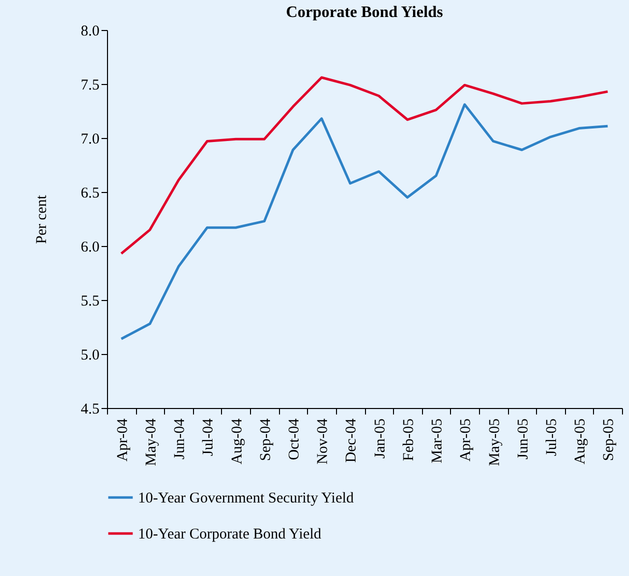 Image resolution: width=629 pixels, height=576 pixels. What do you see at coordinates (523, 439) in the screenshot?
I see `x-tick-label: Jun-05` at bounding box center [523, 439].